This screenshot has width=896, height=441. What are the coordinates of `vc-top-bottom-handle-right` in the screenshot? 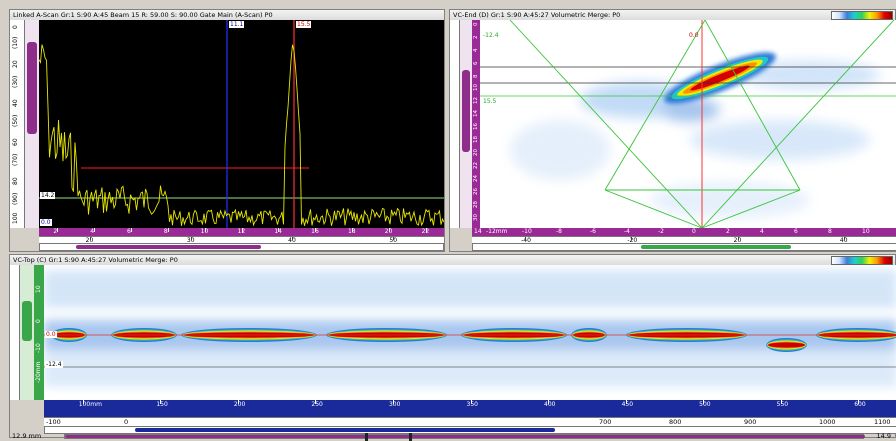 It's located at (410, 437).